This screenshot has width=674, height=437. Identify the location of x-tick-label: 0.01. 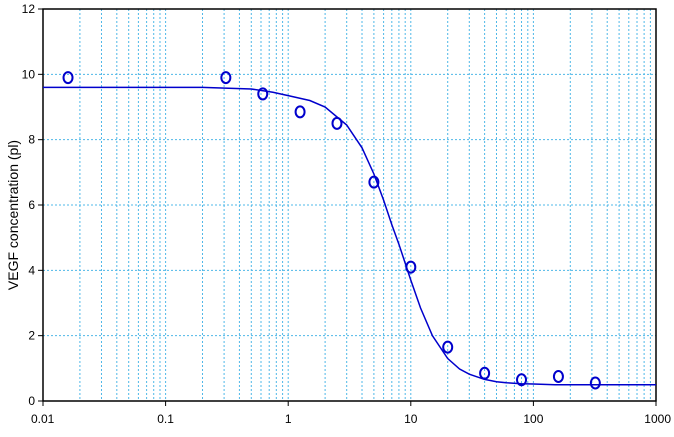
(43, 419).